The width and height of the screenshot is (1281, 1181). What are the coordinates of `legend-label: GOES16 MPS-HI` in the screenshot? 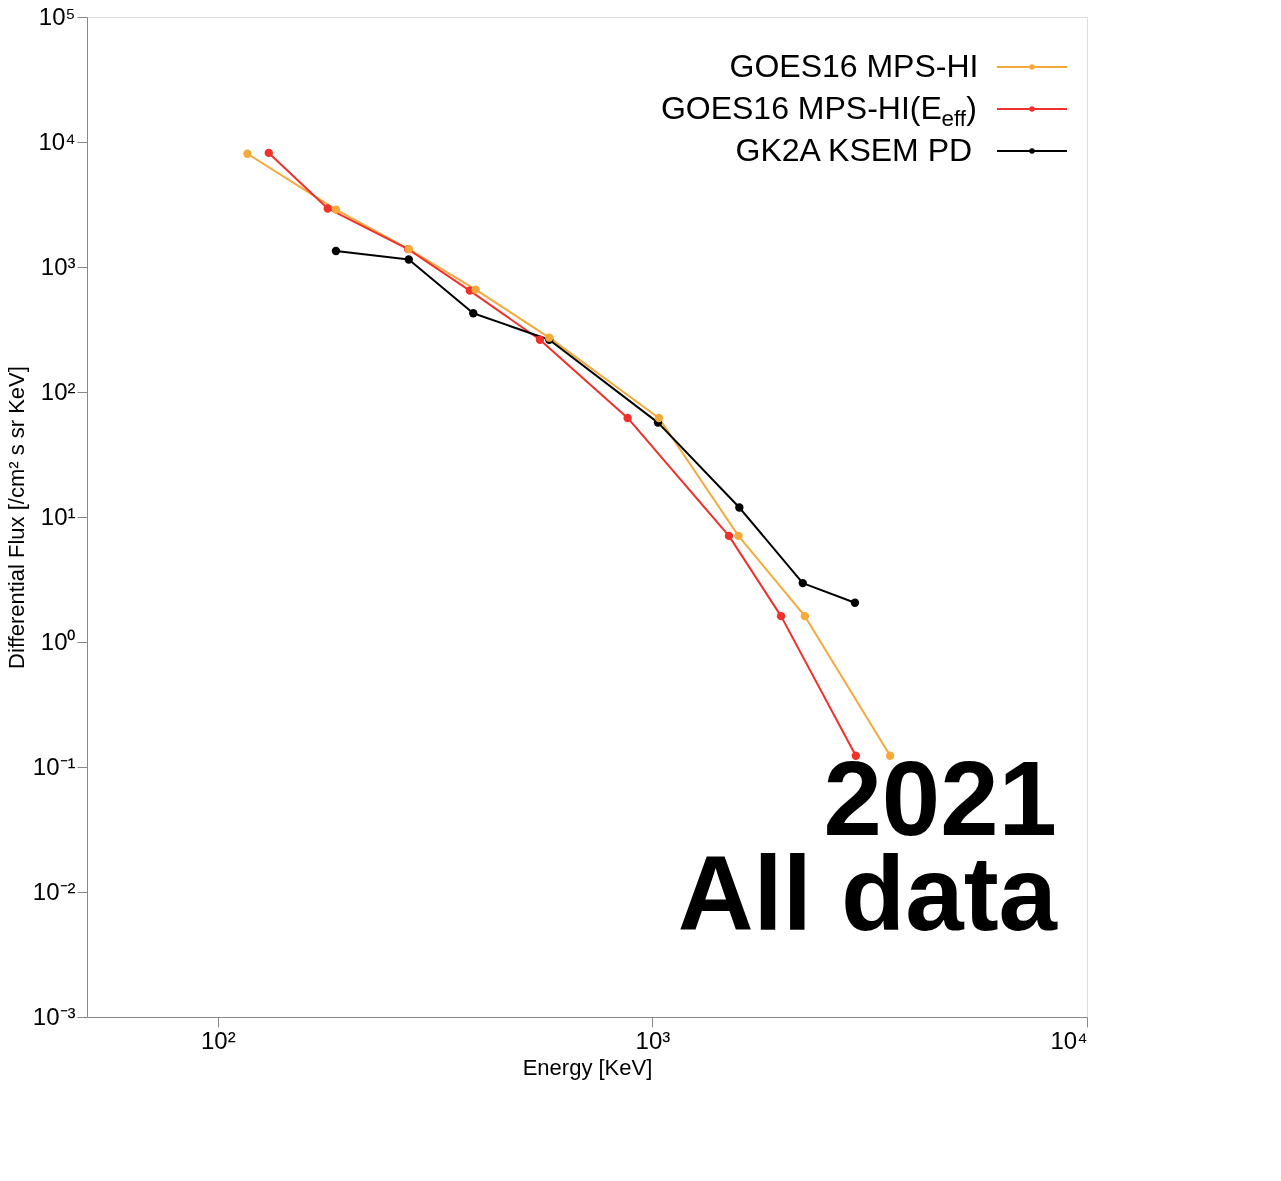 It's located at (854, 66).